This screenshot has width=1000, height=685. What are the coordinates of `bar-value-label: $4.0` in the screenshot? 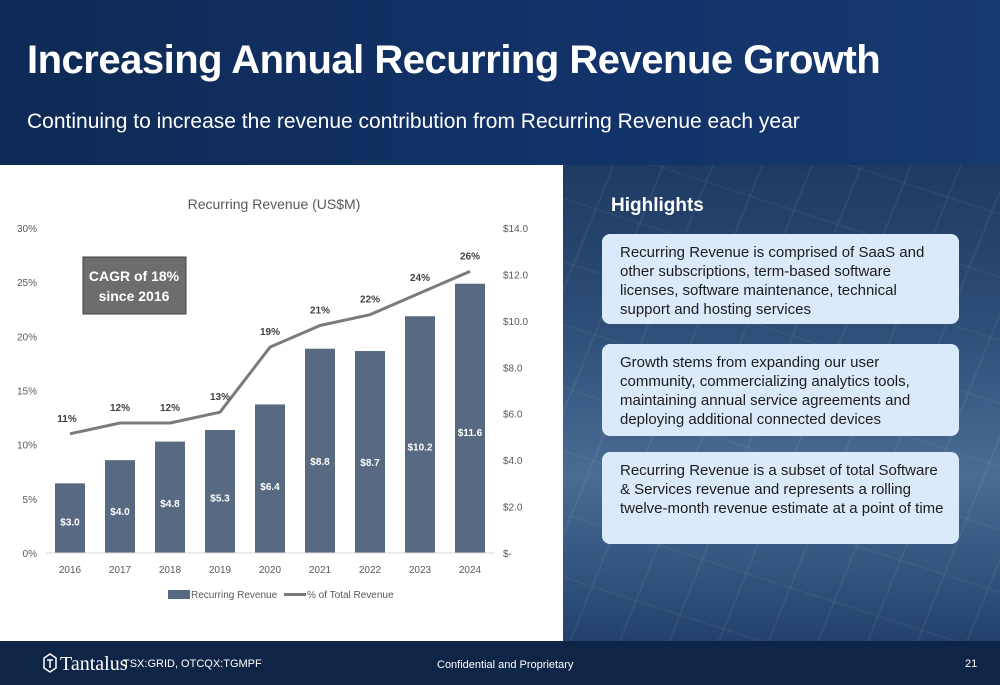 It's located at (120, 512).